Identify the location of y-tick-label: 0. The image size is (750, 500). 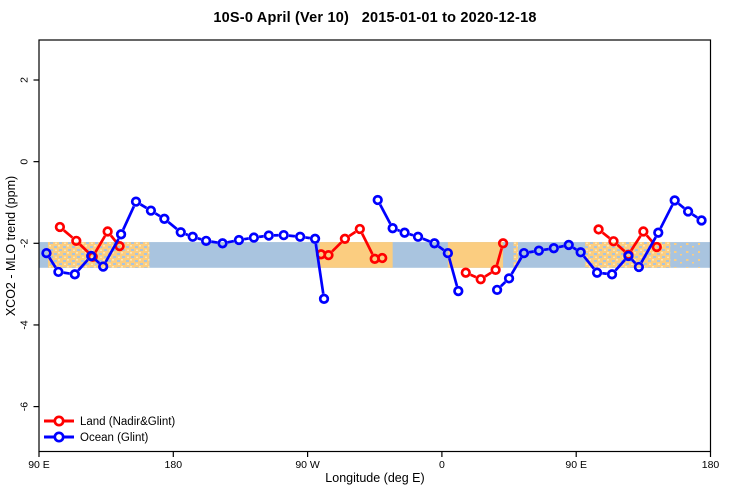
(25, 162).